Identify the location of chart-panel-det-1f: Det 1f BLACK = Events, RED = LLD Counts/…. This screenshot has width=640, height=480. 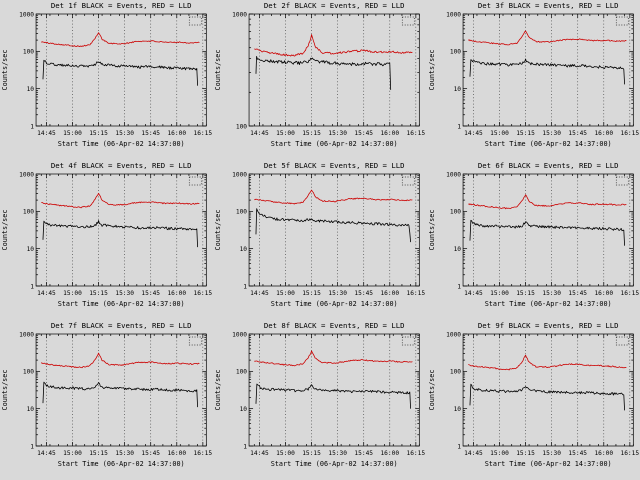
(106, 74).